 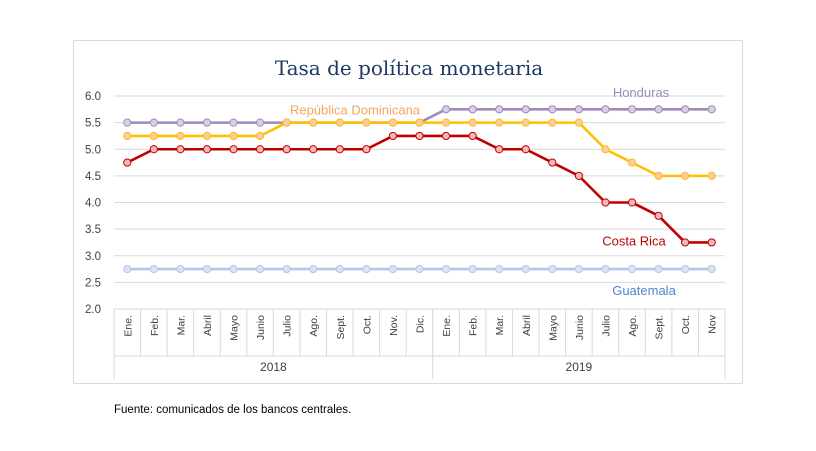 I want to click on y-tick-label: 2.5, so click(x=93, y=283).